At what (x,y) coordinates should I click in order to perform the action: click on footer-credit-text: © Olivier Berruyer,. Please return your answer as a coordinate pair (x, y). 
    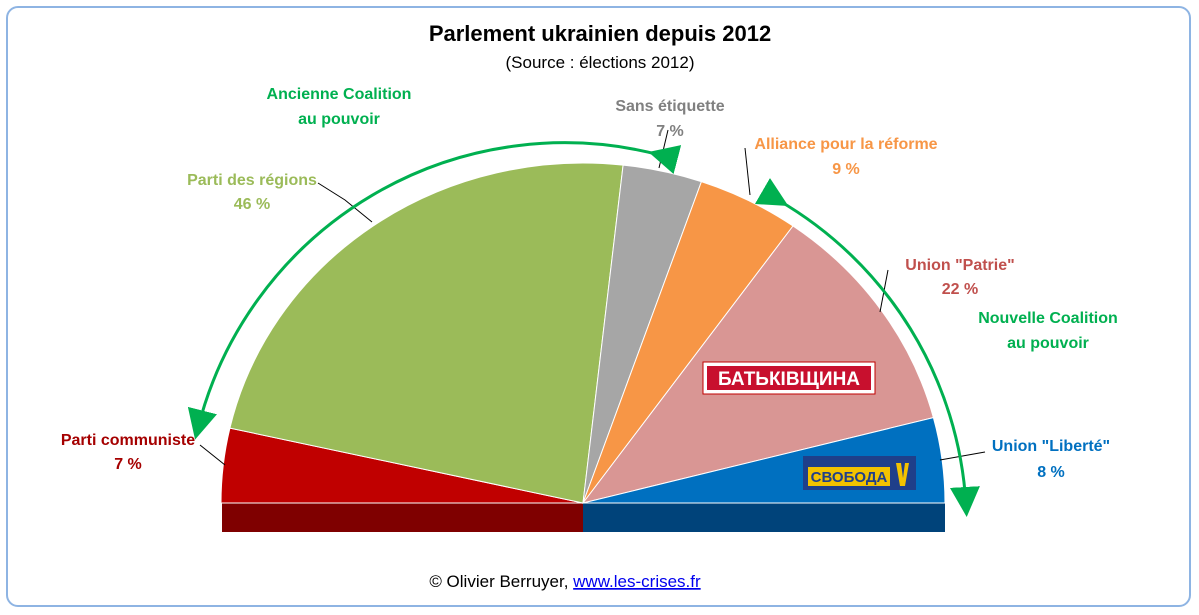
    Looking at the image, I should click on (501, 581).